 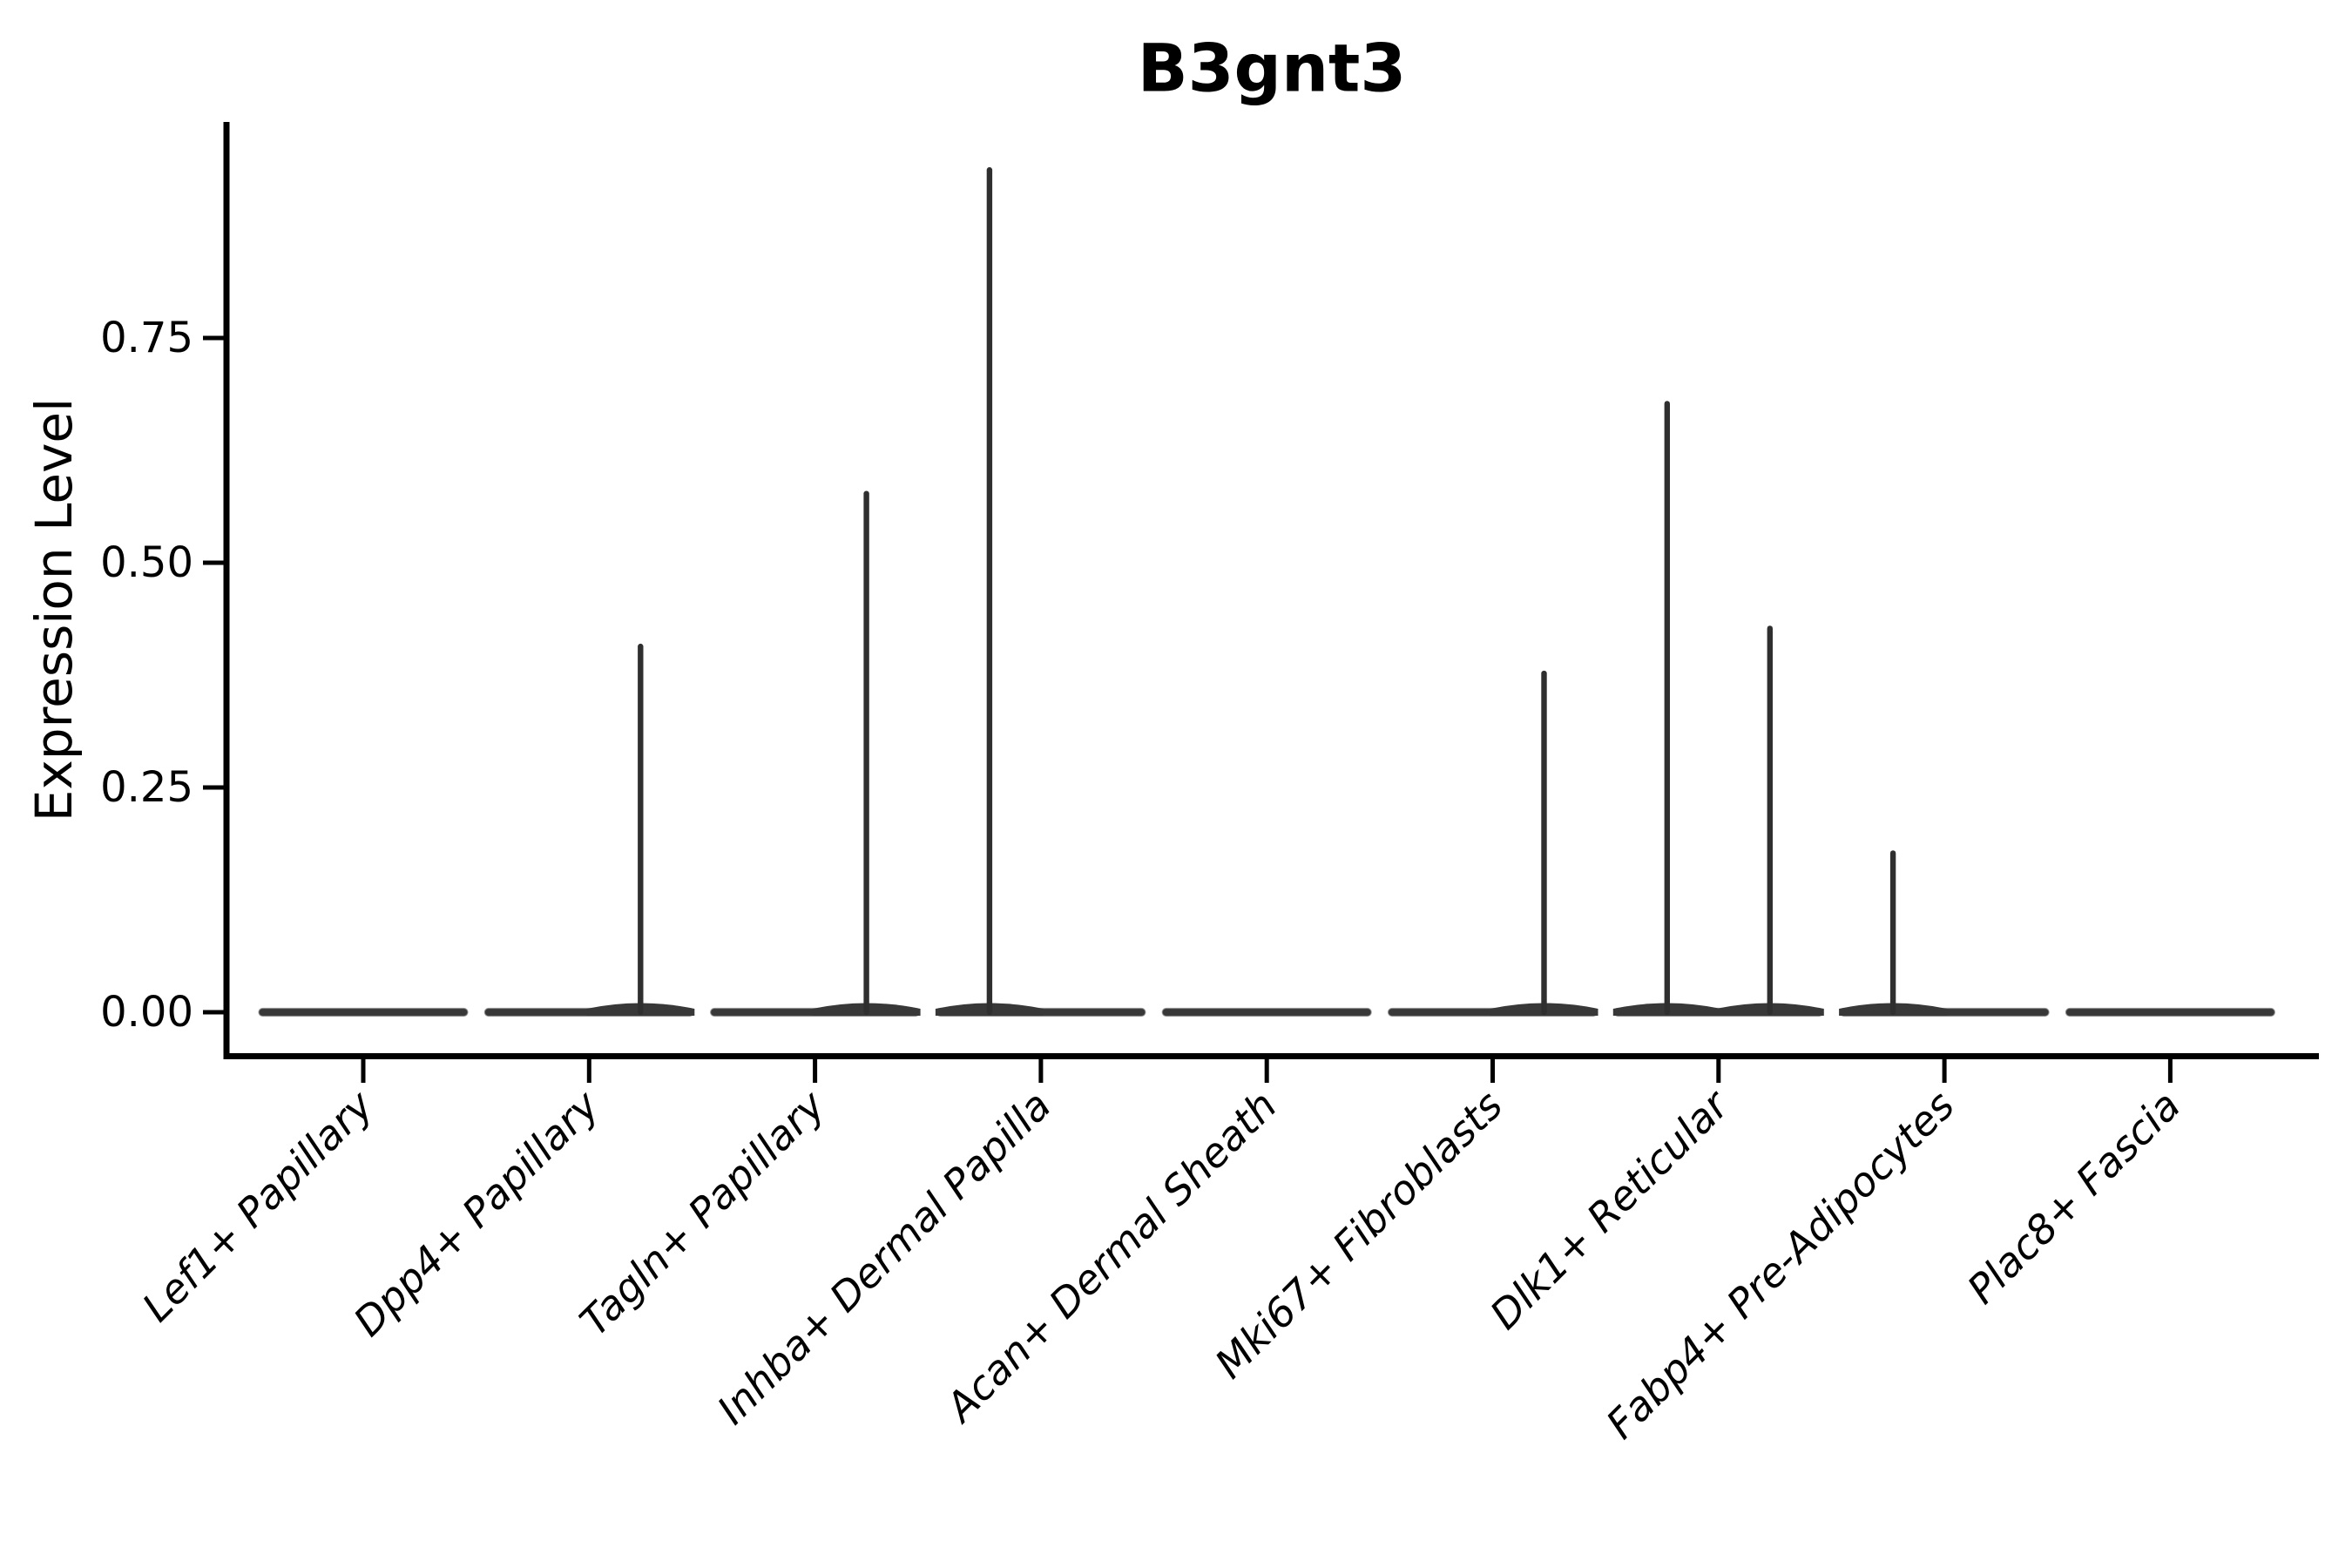 What do you see at coordinates (703, 1213) in the screenshot?
I see `x-tick-label: Tagln+ Papillary` at bounding box center [703, 1213].